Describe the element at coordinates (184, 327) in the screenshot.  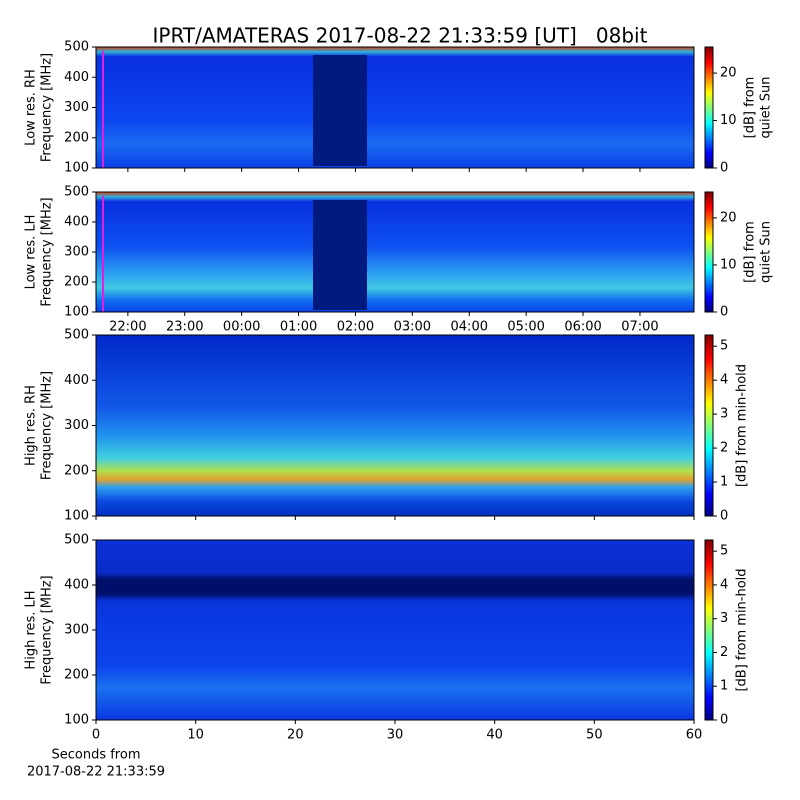
I see `x-tick-label: 23:00` at that location.